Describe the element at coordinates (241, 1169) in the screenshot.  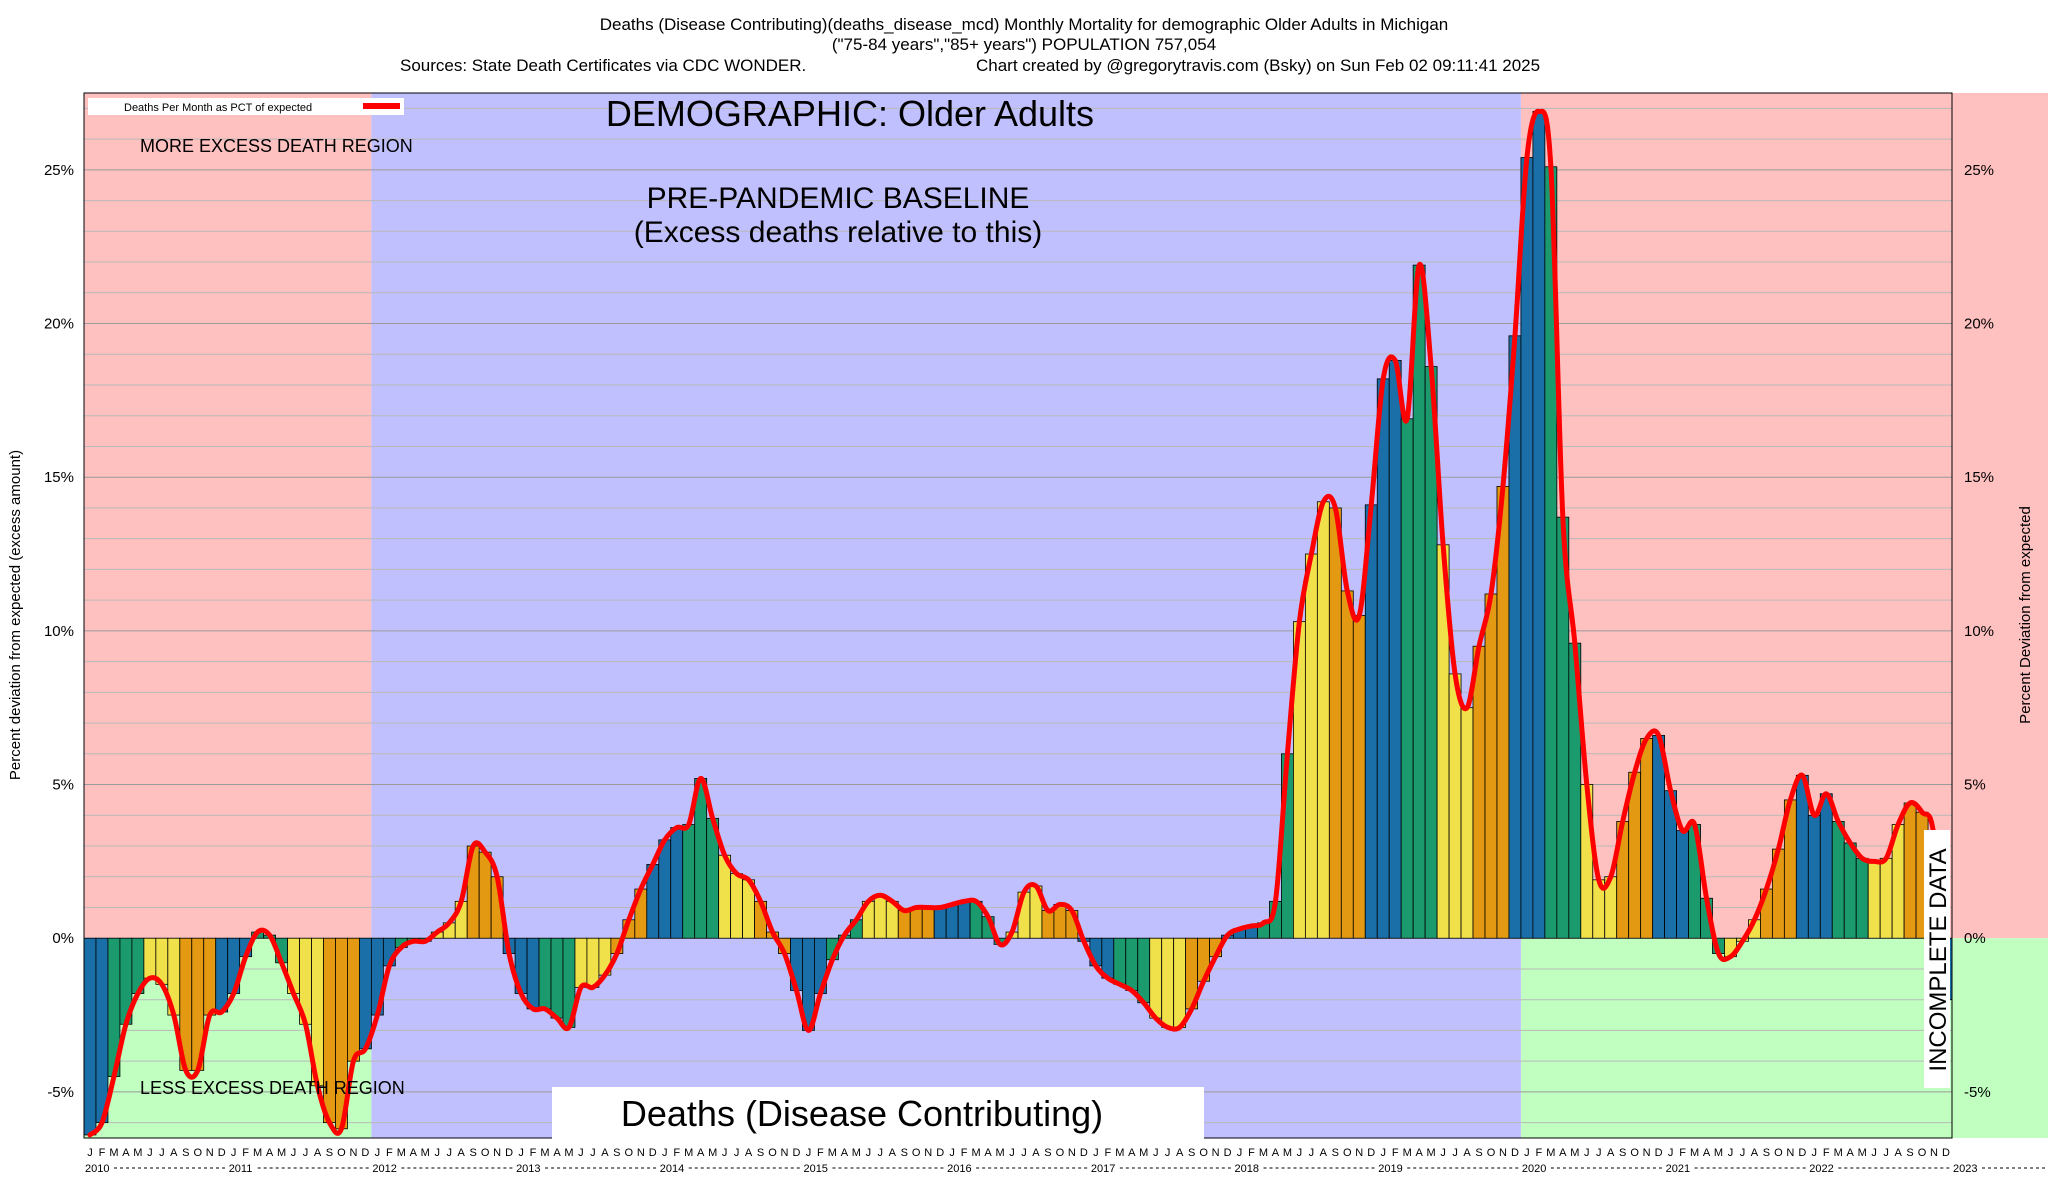
I see `x-year-label: 2011` at that location.